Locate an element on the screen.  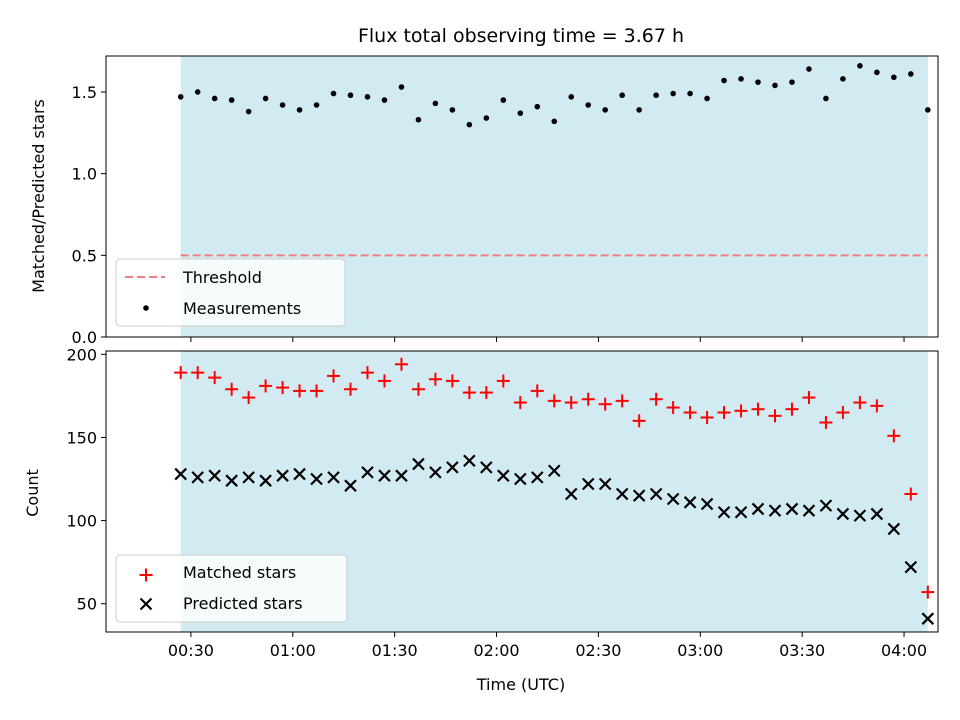
matched-legend-label: Matched stars is located at coordinates (239, 572).